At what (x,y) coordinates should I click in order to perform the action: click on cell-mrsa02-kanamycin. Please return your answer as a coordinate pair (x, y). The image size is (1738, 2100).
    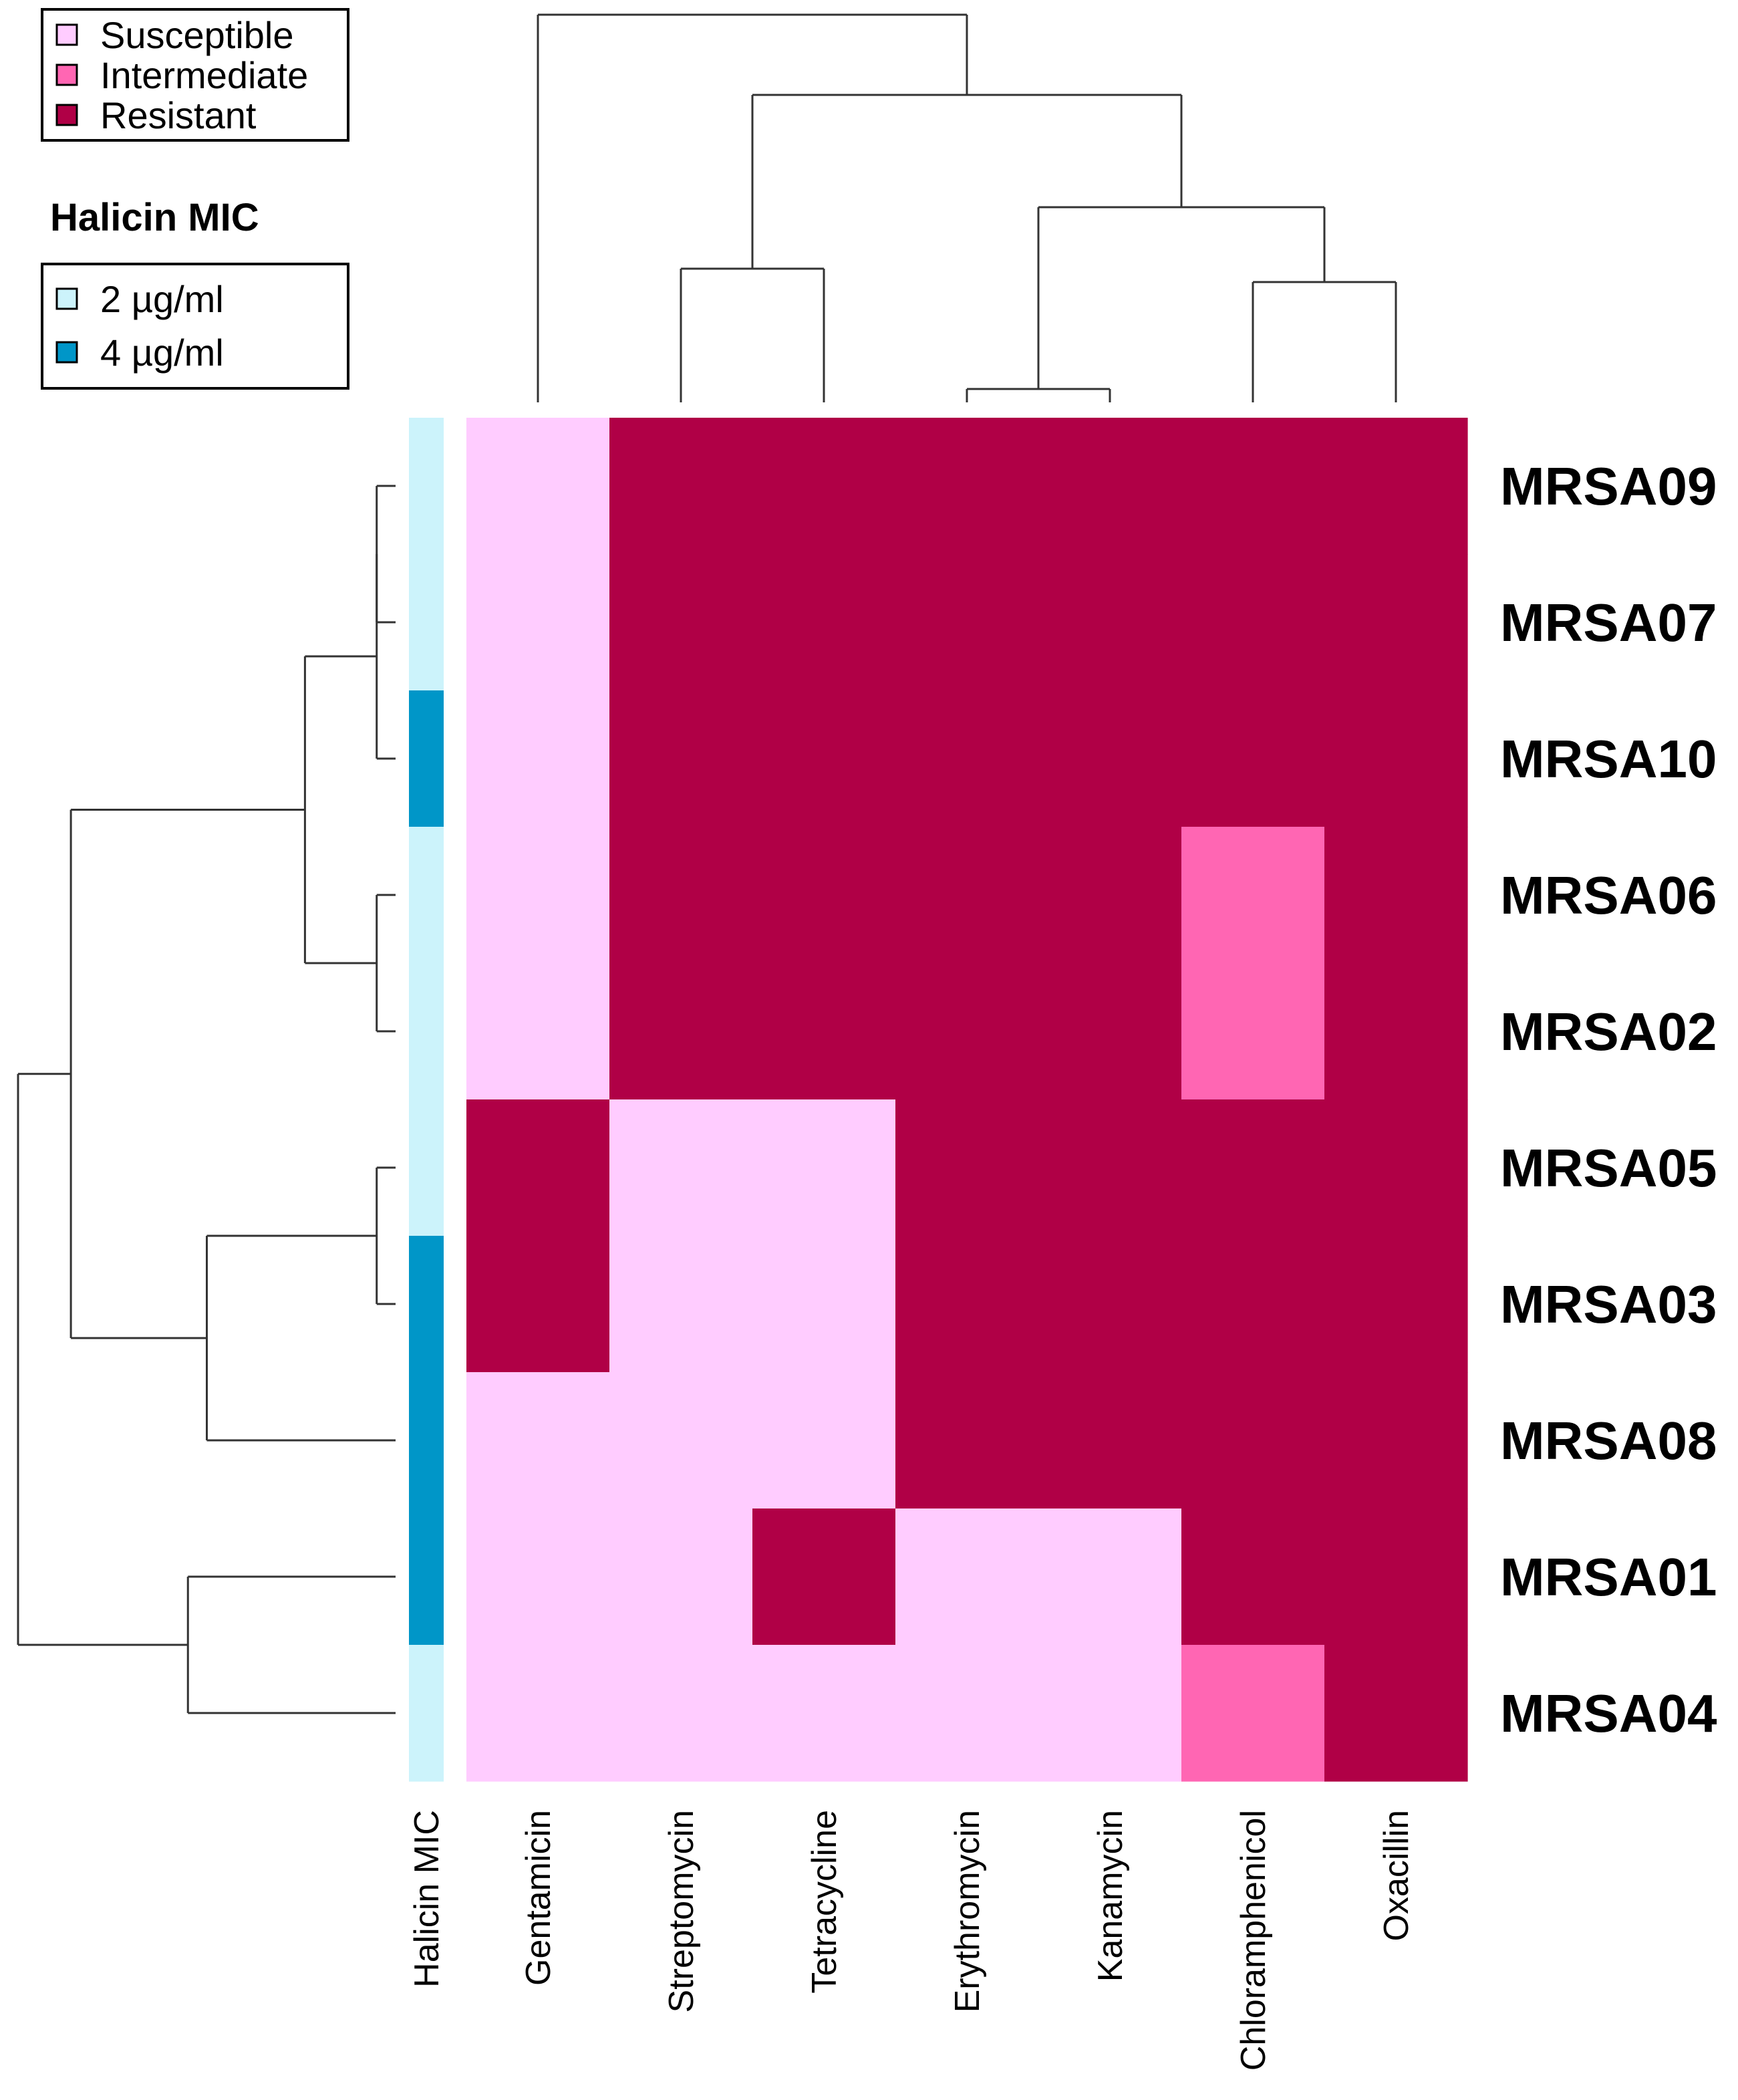
    Looking at the image, I should click on (1110, 1031).